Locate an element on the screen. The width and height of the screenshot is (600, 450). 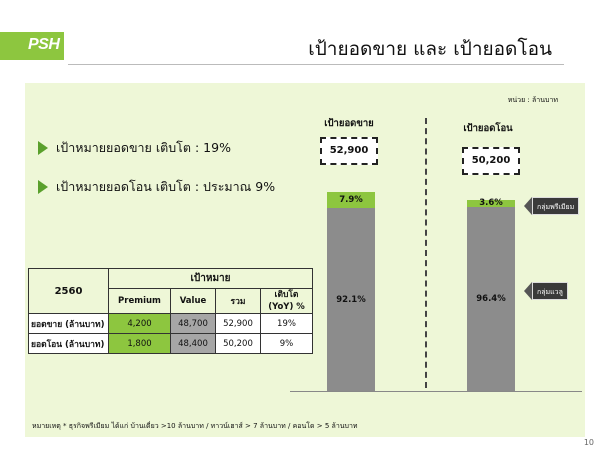
bullet-sales-growth: เป้าหมายยอดขาย เติบโต : 19% is located at coordinates (134, 148).